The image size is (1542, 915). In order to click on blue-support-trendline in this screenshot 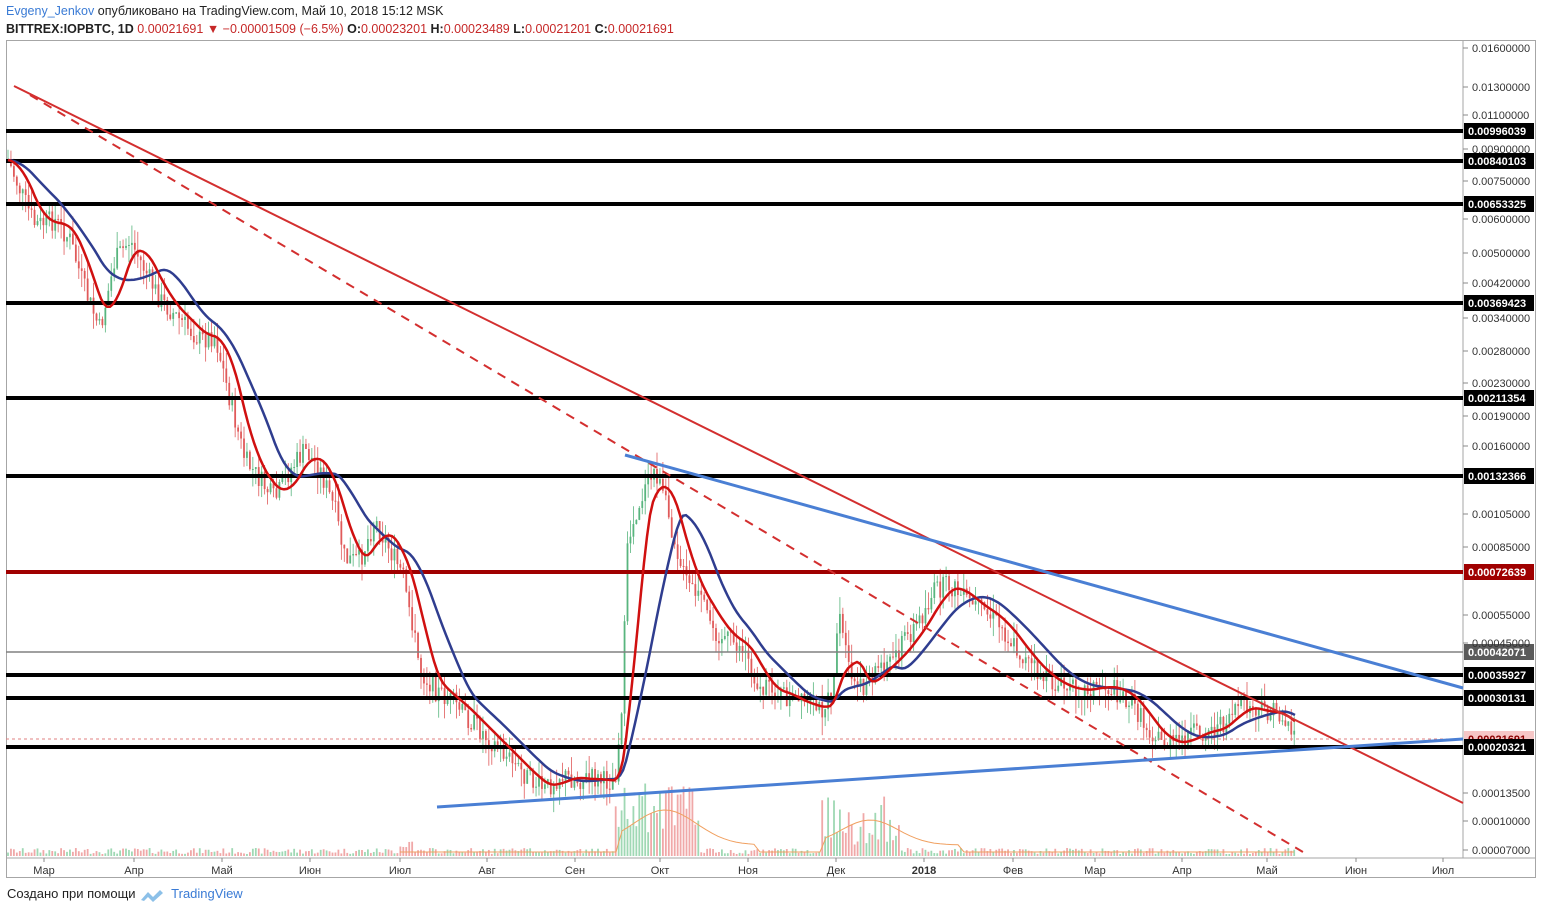, I will do `click(950, 773)`.